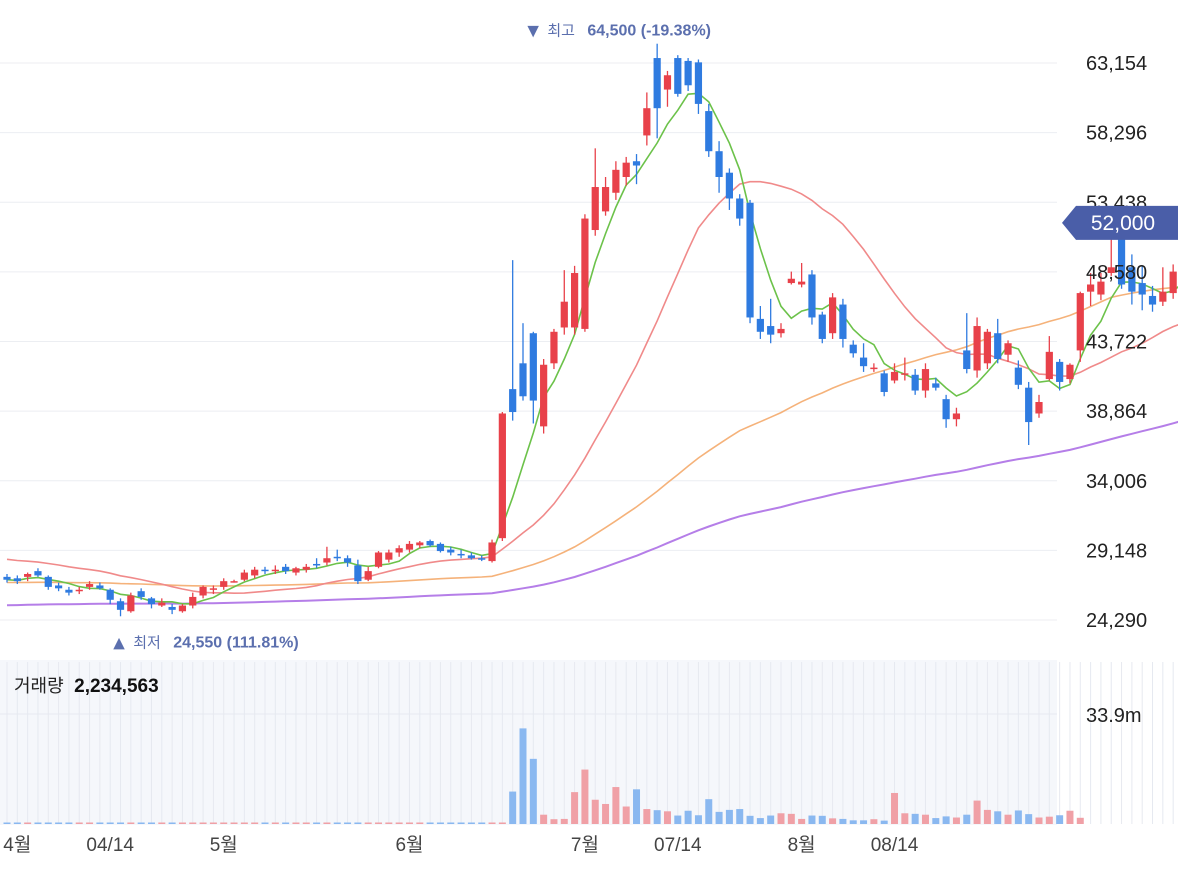 This screenshot has width=1178, height=878. I want to click on y-tick-label: 29,148, so click(1116, 551).